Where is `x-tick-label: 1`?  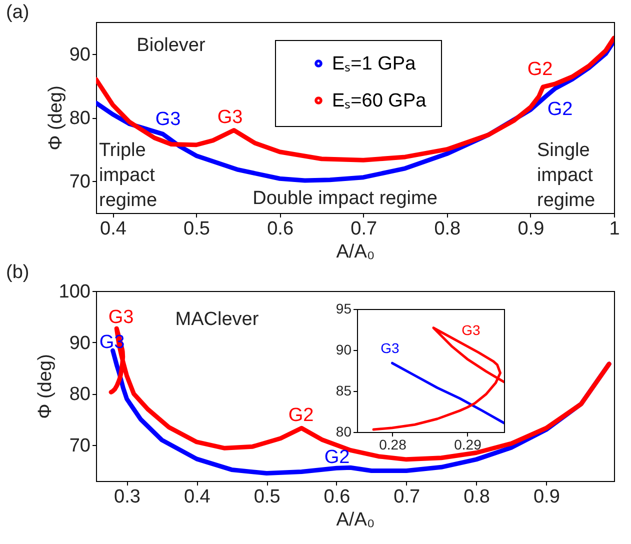 x-tick-label: 1 is located at coordinates (614, 229).